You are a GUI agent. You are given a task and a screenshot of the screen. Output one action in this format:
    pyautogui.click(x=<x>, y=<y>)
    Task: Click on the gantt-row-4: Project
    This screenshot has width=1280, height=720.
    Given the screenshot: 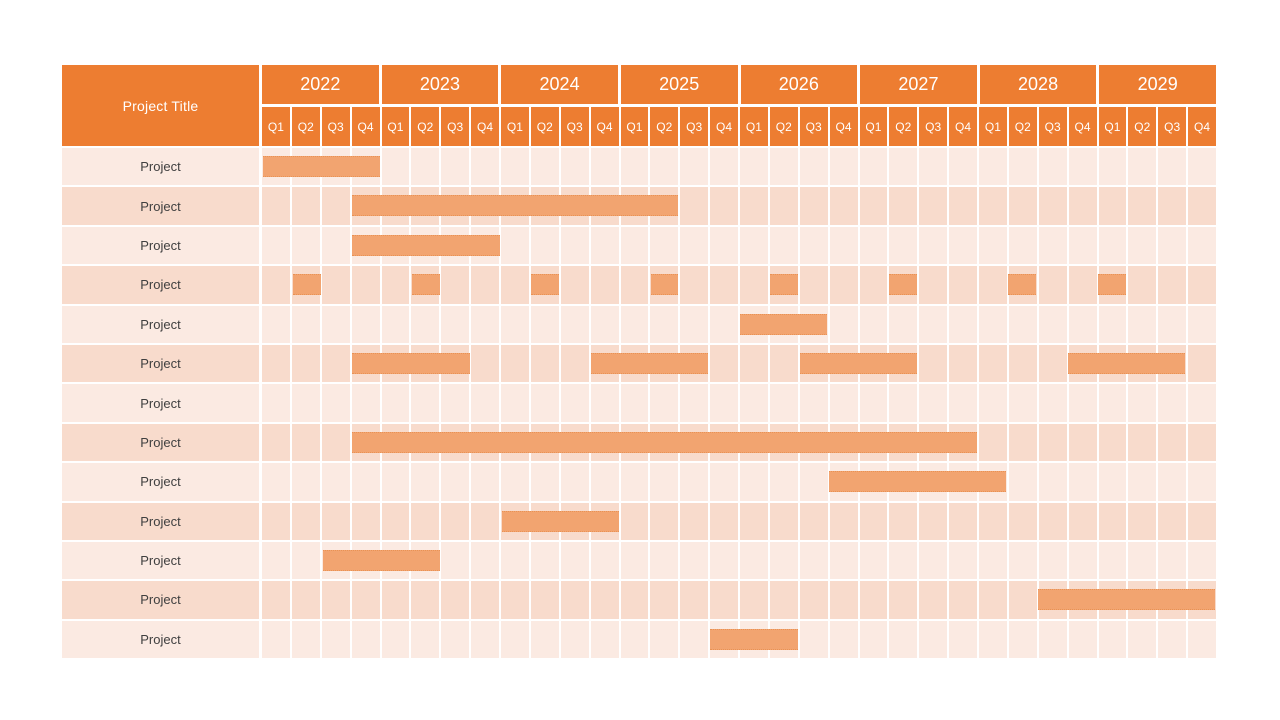 What is the action you would take?
    pyautogui.click(x=639, y=285)
    